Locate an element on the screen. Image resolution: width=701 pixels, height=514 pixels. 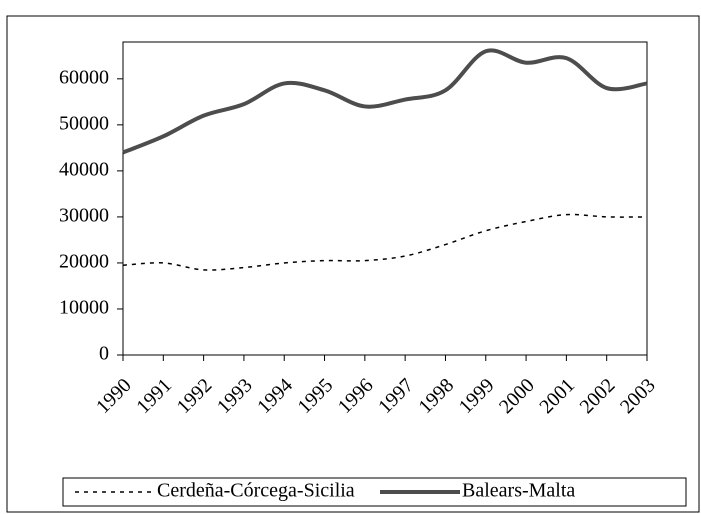
x-tick-label: 1991 is located at coordinates (154, 396).